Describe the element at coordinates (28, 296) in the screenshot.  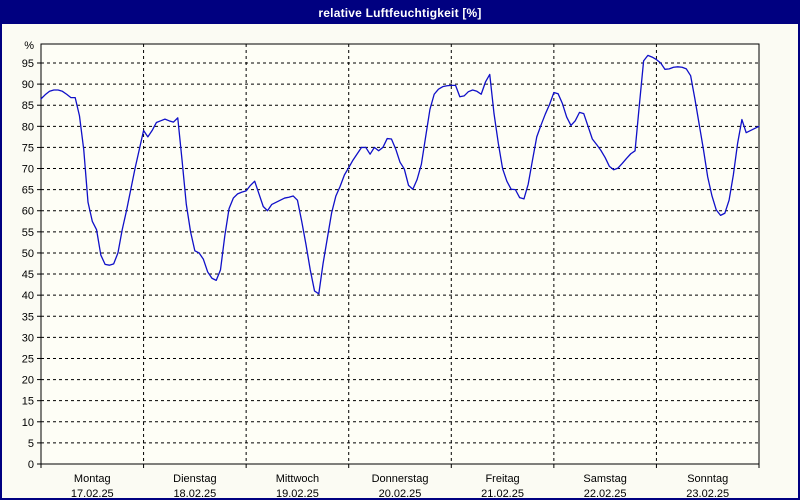
I see `y-tick-label: 40` at that location.